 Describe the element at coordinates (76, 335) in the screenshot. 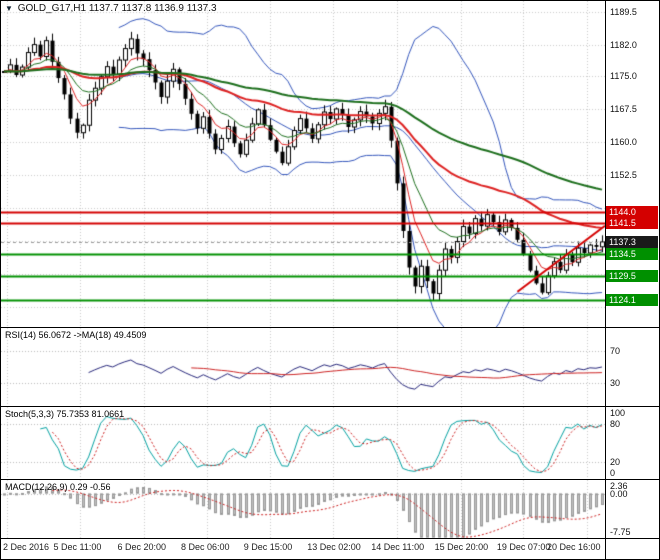

I see `rsi-indicator-label: RSI(14) 56.0672 ->MA(18) 49.4509` at that location.